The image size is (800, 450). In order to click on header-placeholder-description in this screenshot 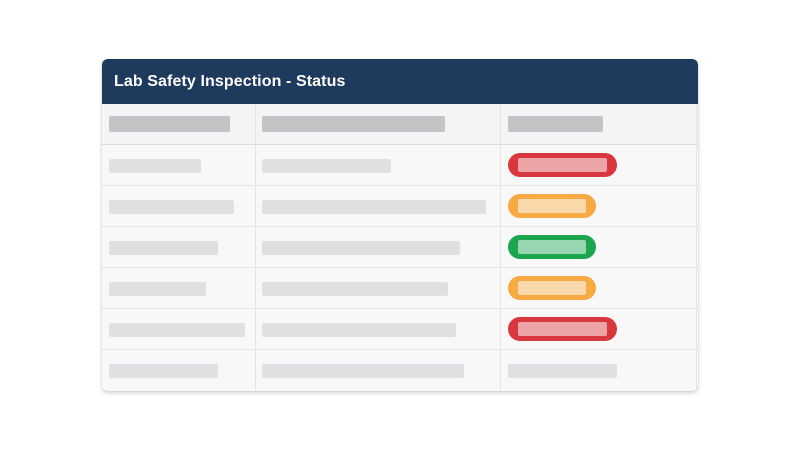, I will do `click(353, 124)`.